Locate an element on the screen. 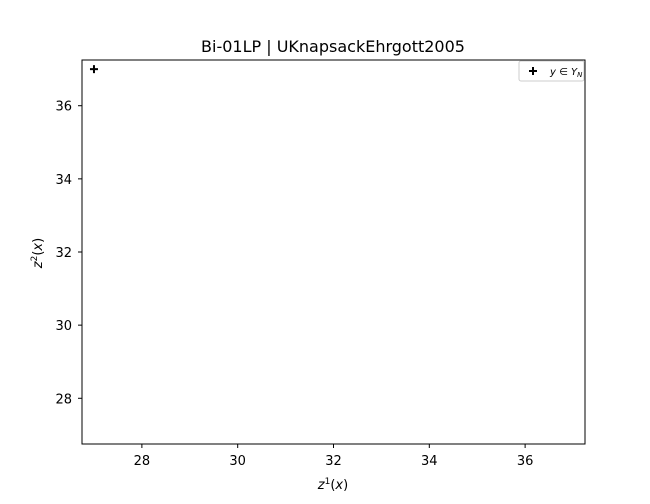 This screenshot has width=650, height=504. y-axis-label: z2(x) is located at coordinates (38, 253).